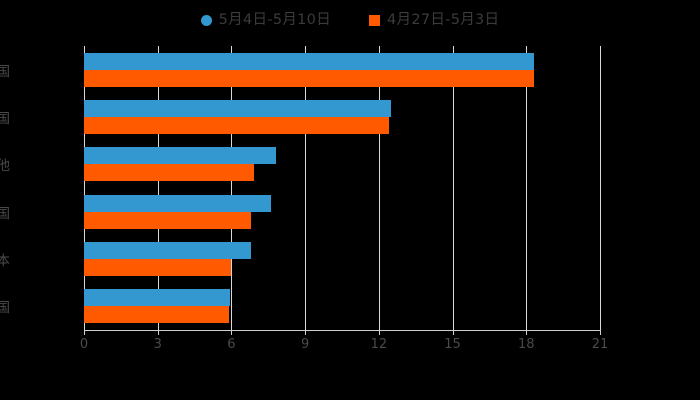 Image resolution: width=700 pixels, height=400 pixels. I want to click on x-axis-tick-label: 9, so click(305, 344).